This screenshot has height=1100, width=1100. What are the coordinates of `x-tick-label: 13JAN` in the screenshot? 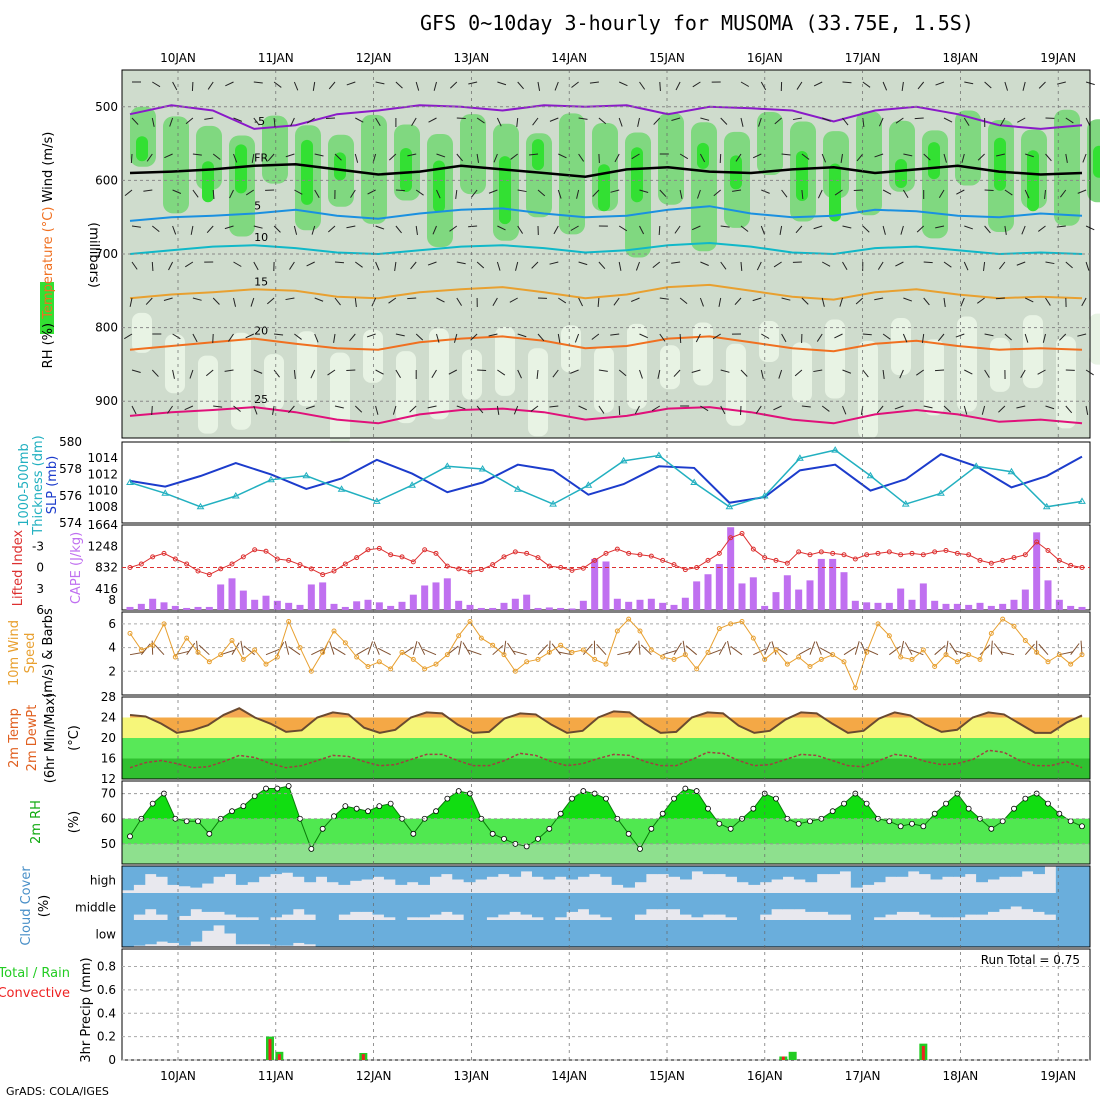 It's located at (472, 58).